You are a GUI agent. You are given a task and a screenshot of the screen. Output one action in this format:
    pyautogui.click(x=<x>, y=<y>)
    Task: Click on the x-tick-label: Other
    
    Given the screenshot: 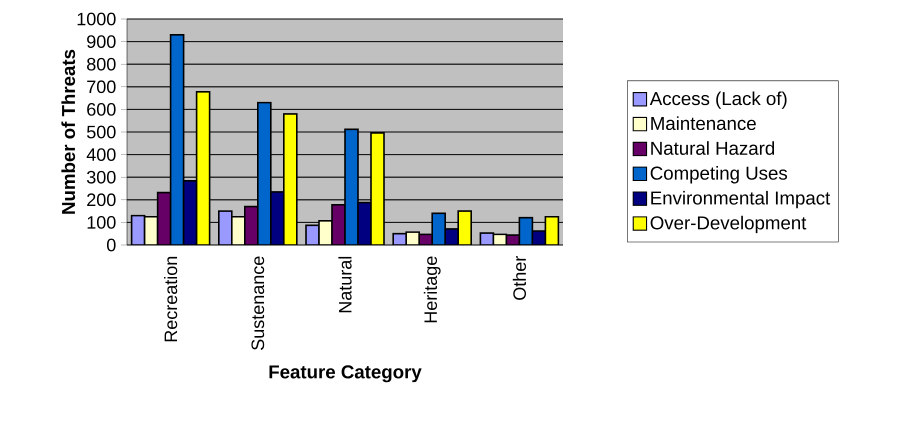 What is the action you would take?
    pyautogui.click(x=519, y=278)
    